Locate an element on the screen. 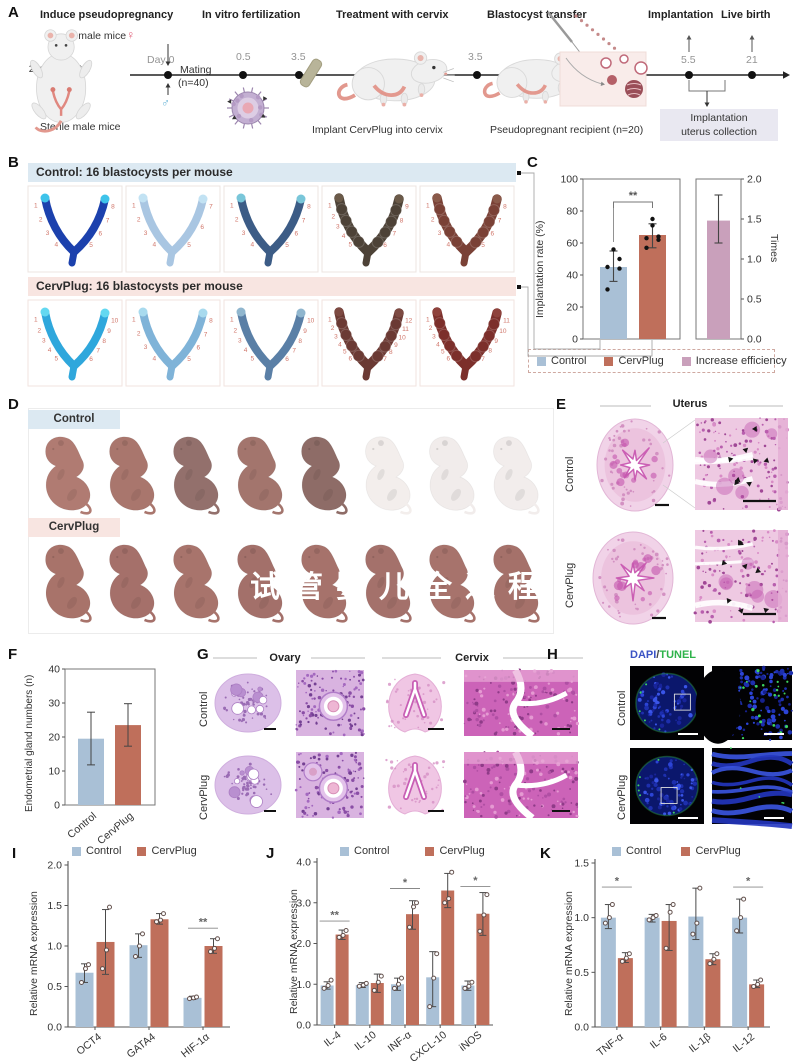  bar-control-INF-α is located at coordinates (397, 1004).